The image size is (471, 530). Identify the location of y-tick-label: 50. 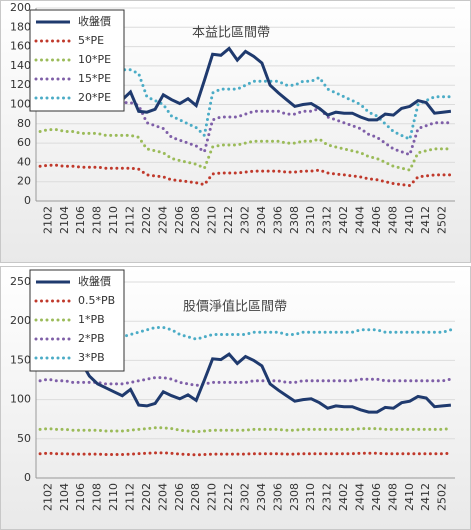
(24, 438).